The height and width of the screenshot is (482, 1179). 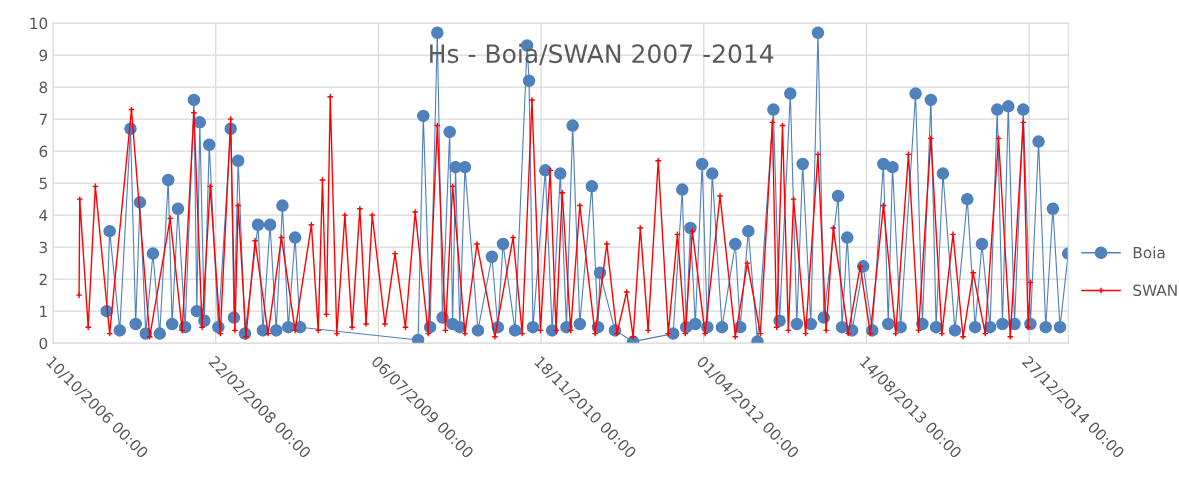 What do you see at coordinates (39, 23) in the screenshot?
I see `y-tick-label: 10` at bounding box center [39, 23].